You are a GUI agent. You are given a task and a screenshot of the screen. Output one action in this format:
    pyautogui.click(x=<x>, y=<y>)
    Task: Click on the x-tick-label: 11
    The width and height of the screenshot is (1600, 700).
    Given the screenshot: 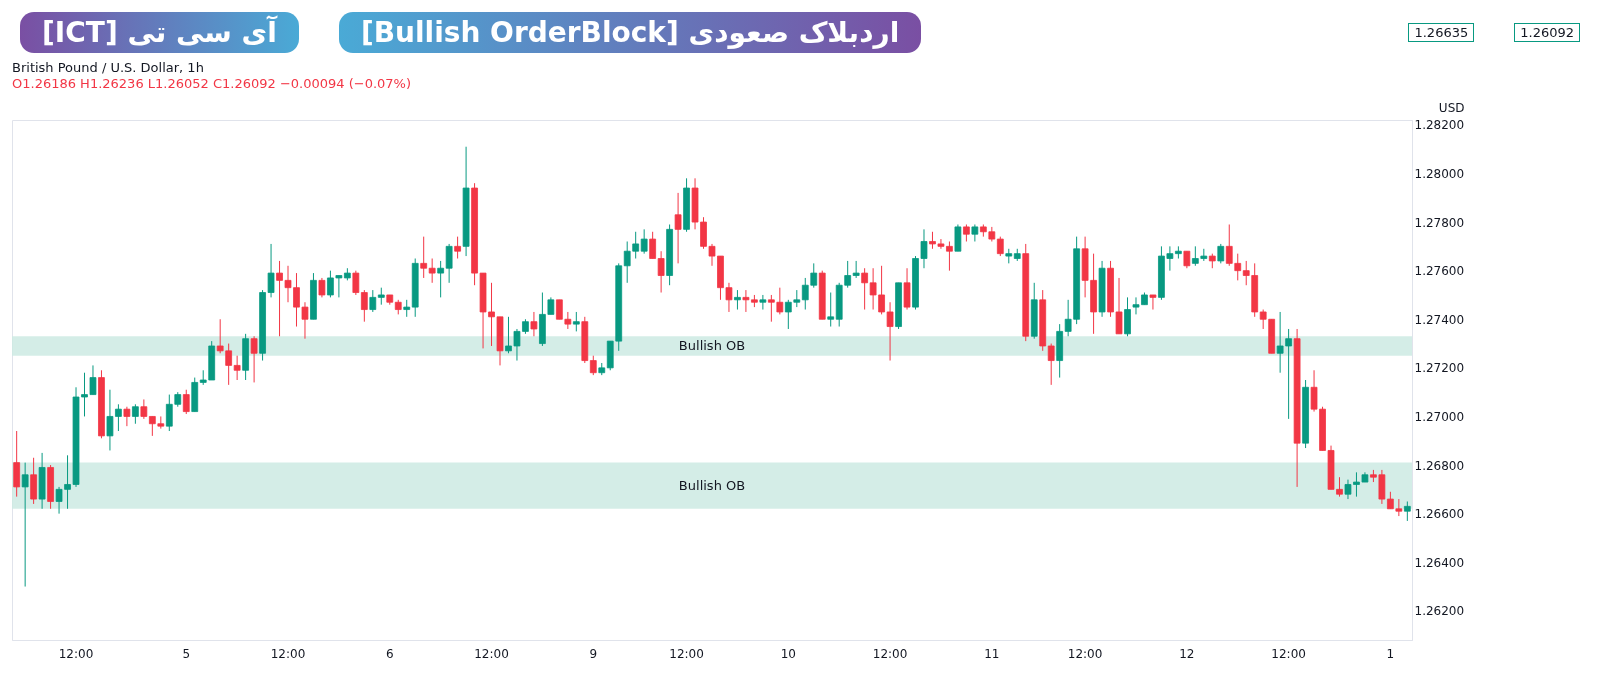 What is the action you would take?
    pyautogui.click(x=992, y=653)
    